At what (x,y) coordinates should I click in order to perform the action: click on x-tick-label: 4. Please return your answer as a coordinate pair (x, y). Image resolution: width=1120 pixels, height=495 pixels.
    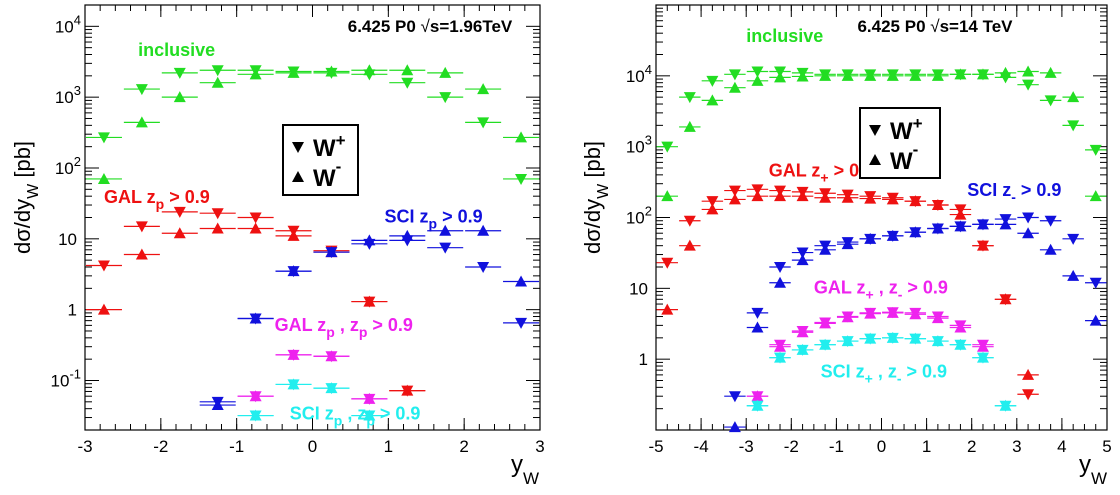
    Looking at the image, I should click on (1061, 446).